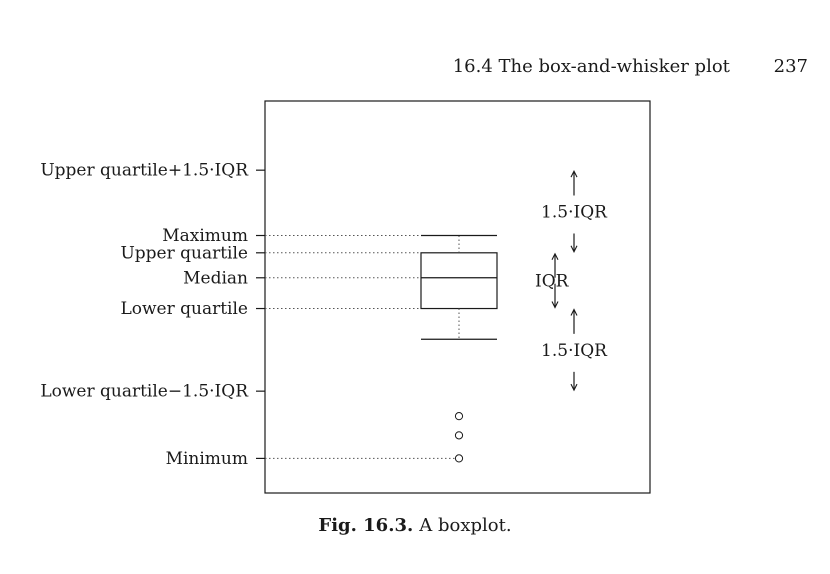  What do you see at coordinates (144, 392) in the screenshot?
I see `y-tick-label: Lower quartile−1.5·IQR` at bounding box center [144, 392].